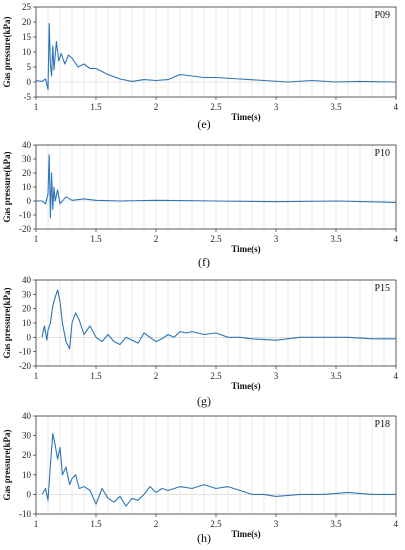 The height and width of the screenshot is (550, 405). Describe the element at coordinates (204, 262) in the screenshot. I see `panel-caption: (f)` at that location.